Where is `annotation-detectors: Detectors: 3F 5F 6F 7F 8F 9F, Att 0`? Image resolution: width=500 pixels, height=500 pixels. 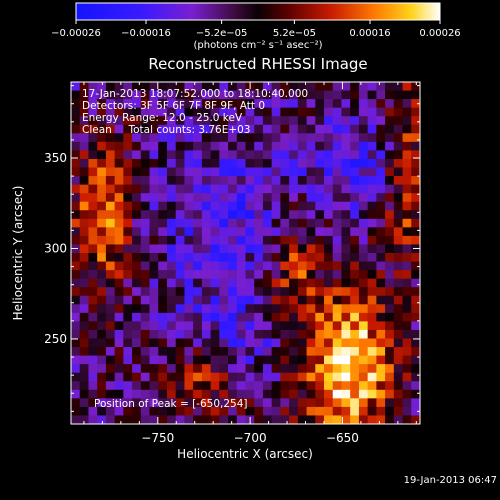 annotation-detectors: Detectors: 3F 5F 6F 7F 8F 9F, Att 0 is located at coordinates (173, 106).